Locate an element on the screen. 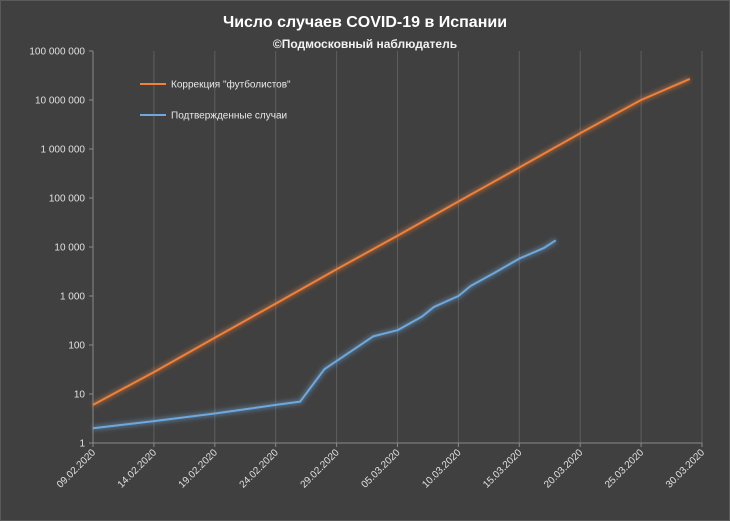 This screenshot has height=521, width=730. legend-label-0: Коррекция "футболистов" is located at coordinates (231, 85).